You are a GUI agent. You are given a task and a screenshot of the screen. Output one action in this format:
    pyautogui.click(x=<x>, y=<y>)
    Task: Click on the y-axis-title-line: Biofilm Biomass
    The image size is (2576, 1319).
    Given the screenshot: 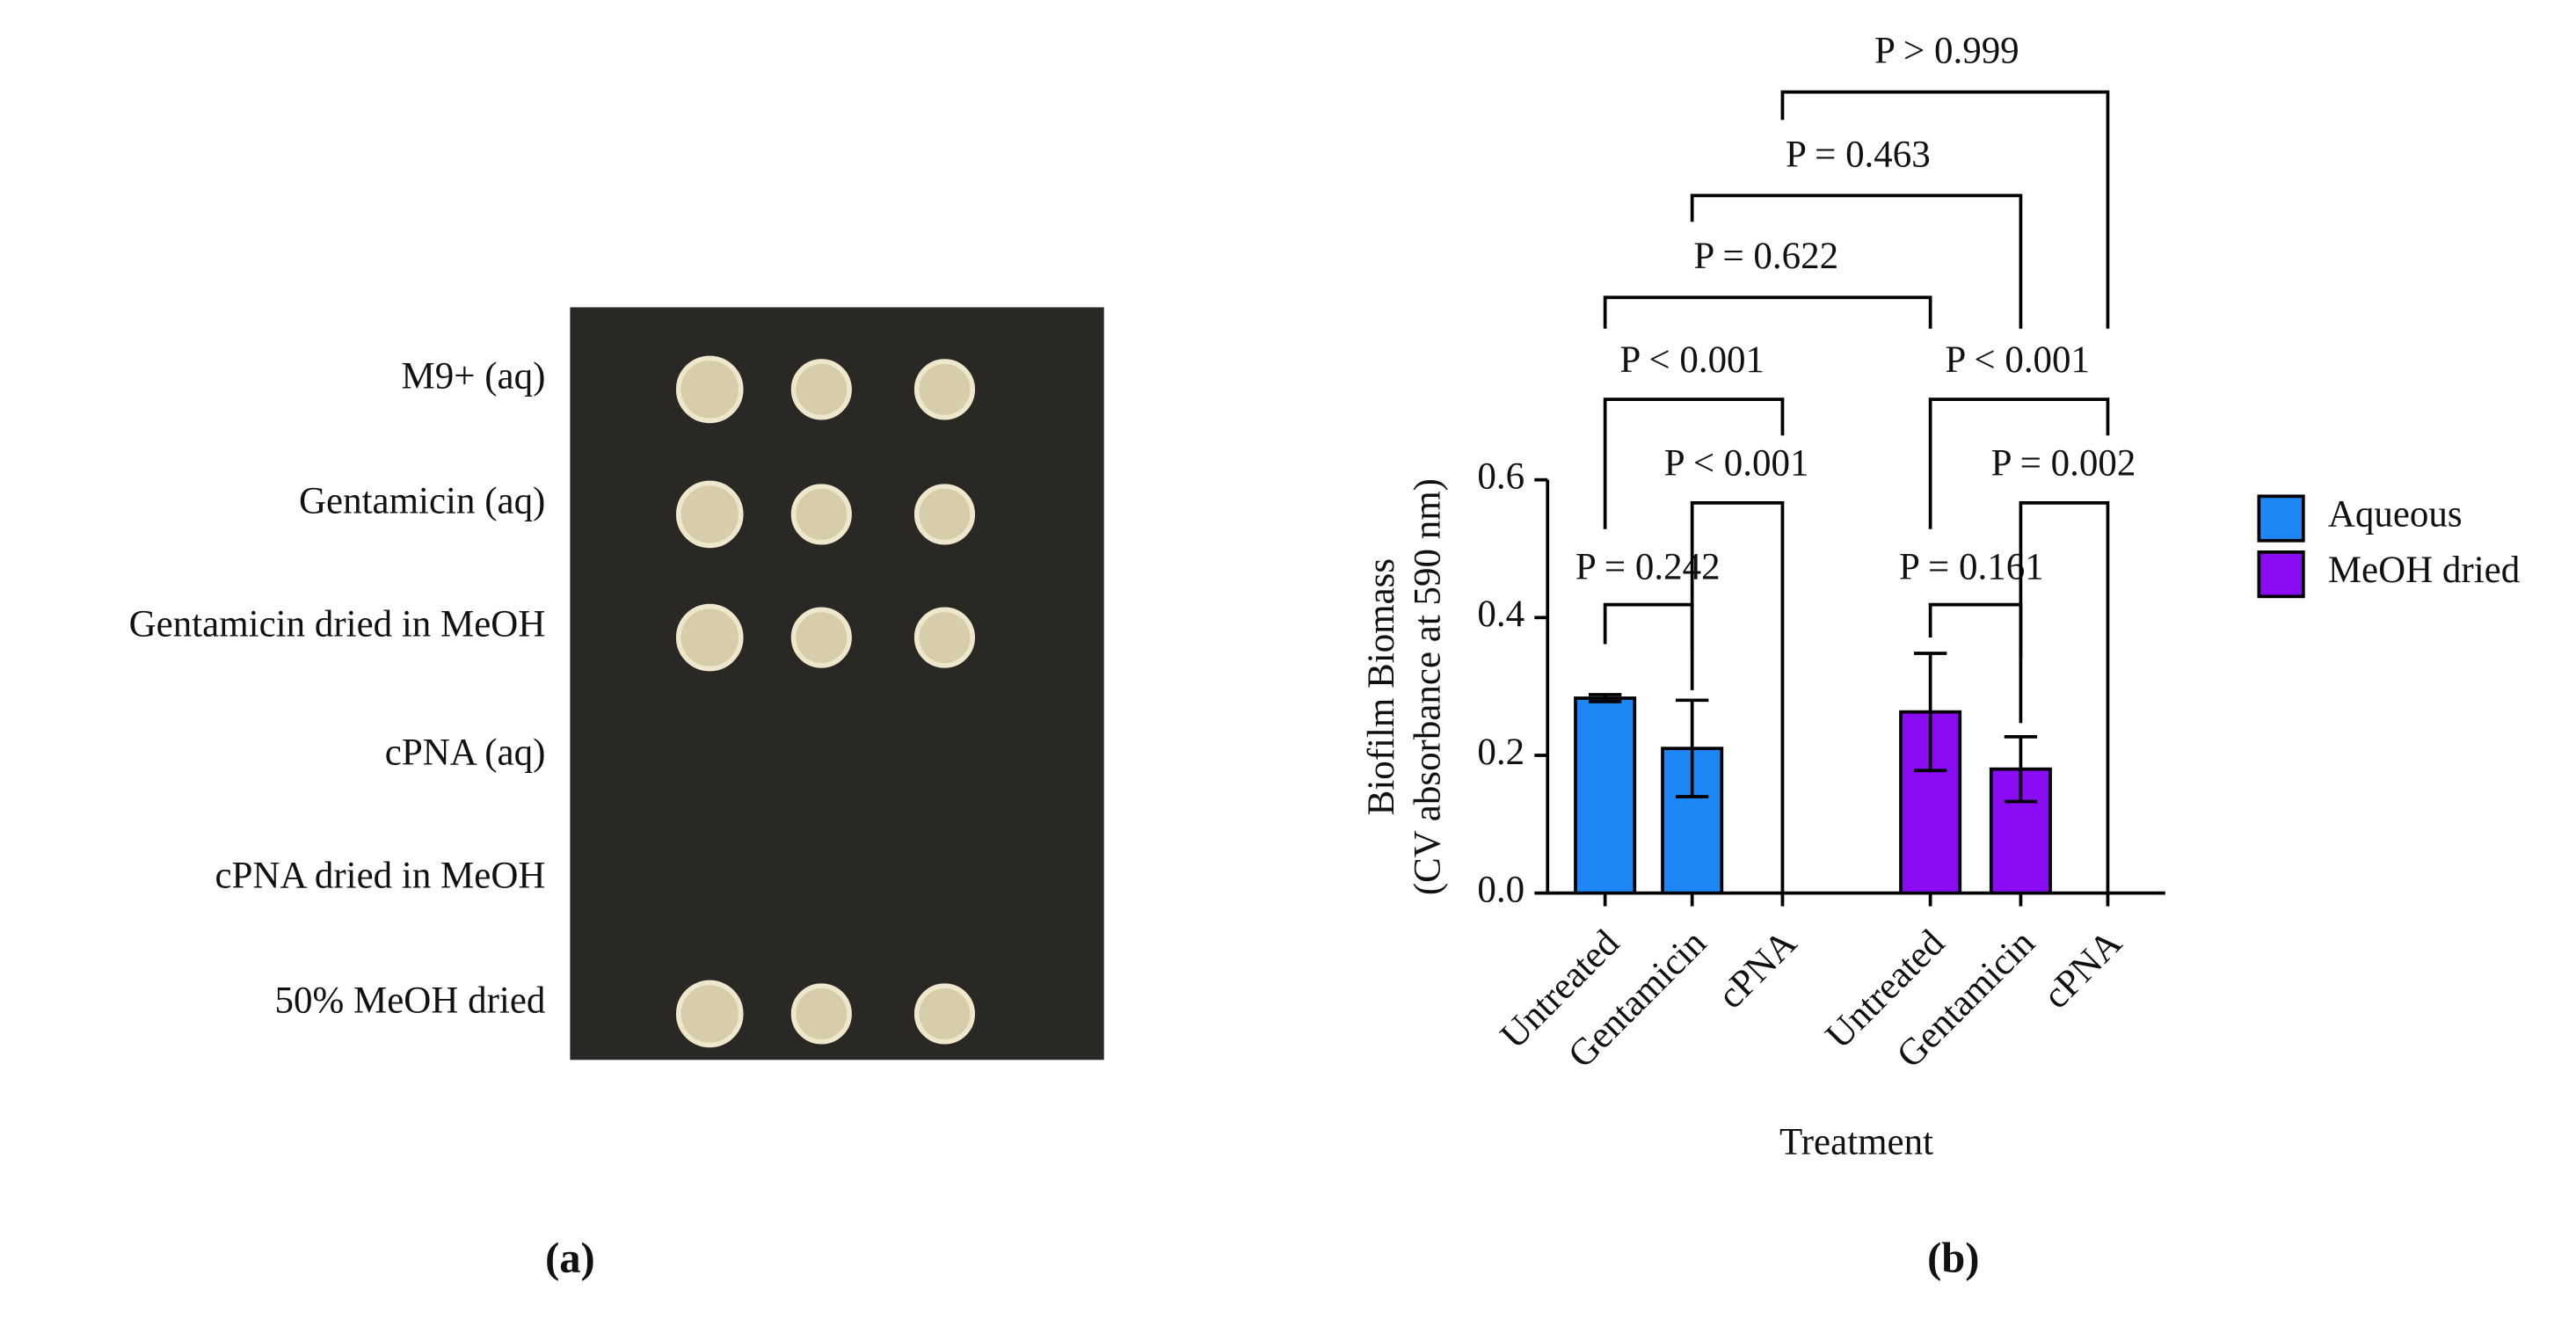 What is the action you would take?
    pyautogui.click(x=1381, y=686)
    